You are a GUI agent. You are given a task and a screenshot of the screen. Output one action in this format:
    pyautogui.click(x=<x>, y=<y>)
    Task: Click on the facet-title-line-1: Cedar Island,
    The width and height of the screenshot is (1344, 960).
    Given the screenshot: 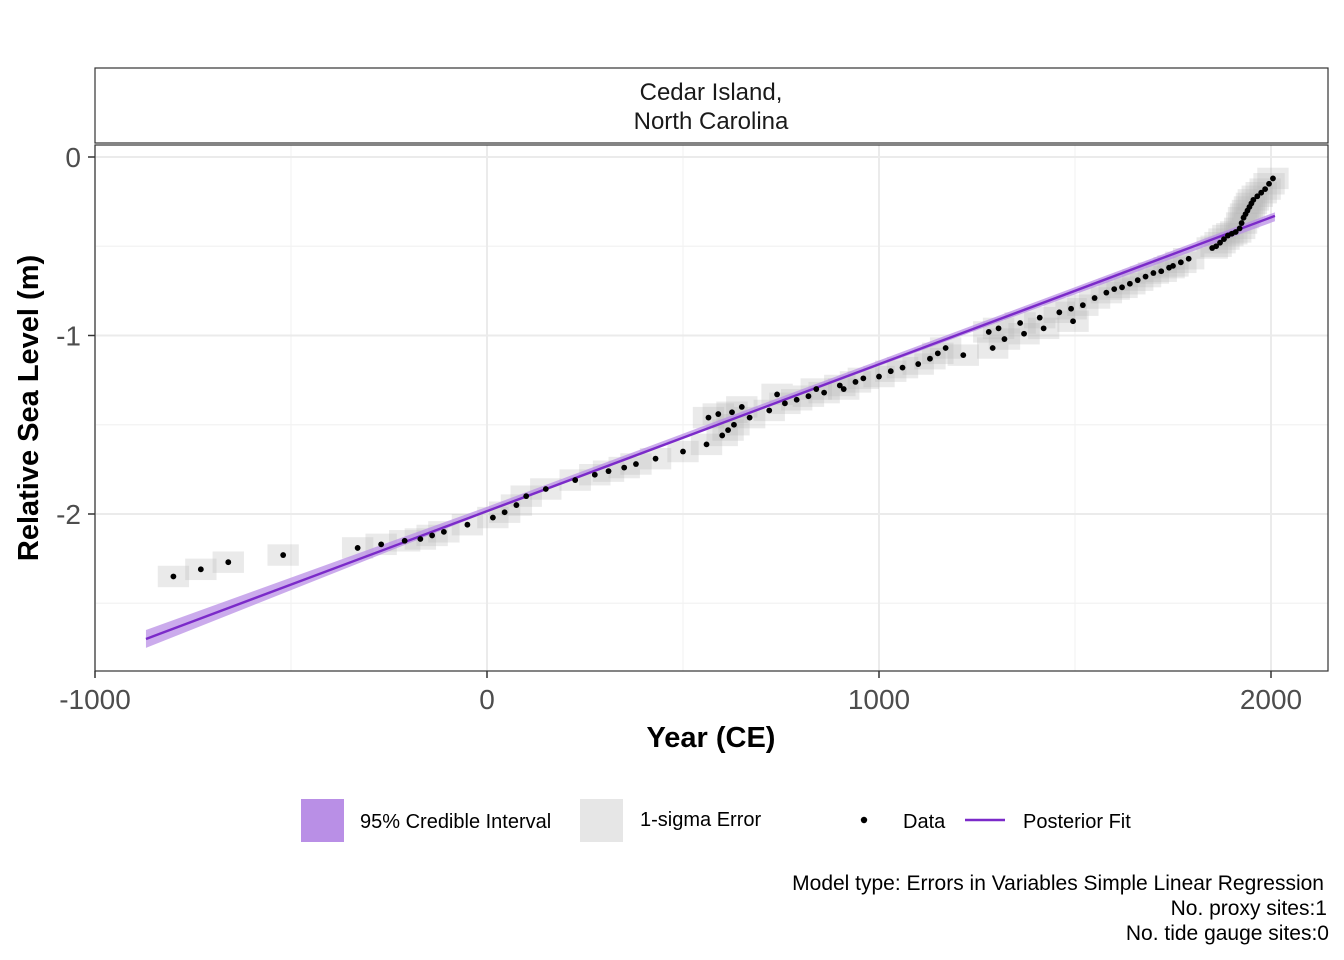 What is the action you would take?
    pyautogui.click(x=711, y=92)
    